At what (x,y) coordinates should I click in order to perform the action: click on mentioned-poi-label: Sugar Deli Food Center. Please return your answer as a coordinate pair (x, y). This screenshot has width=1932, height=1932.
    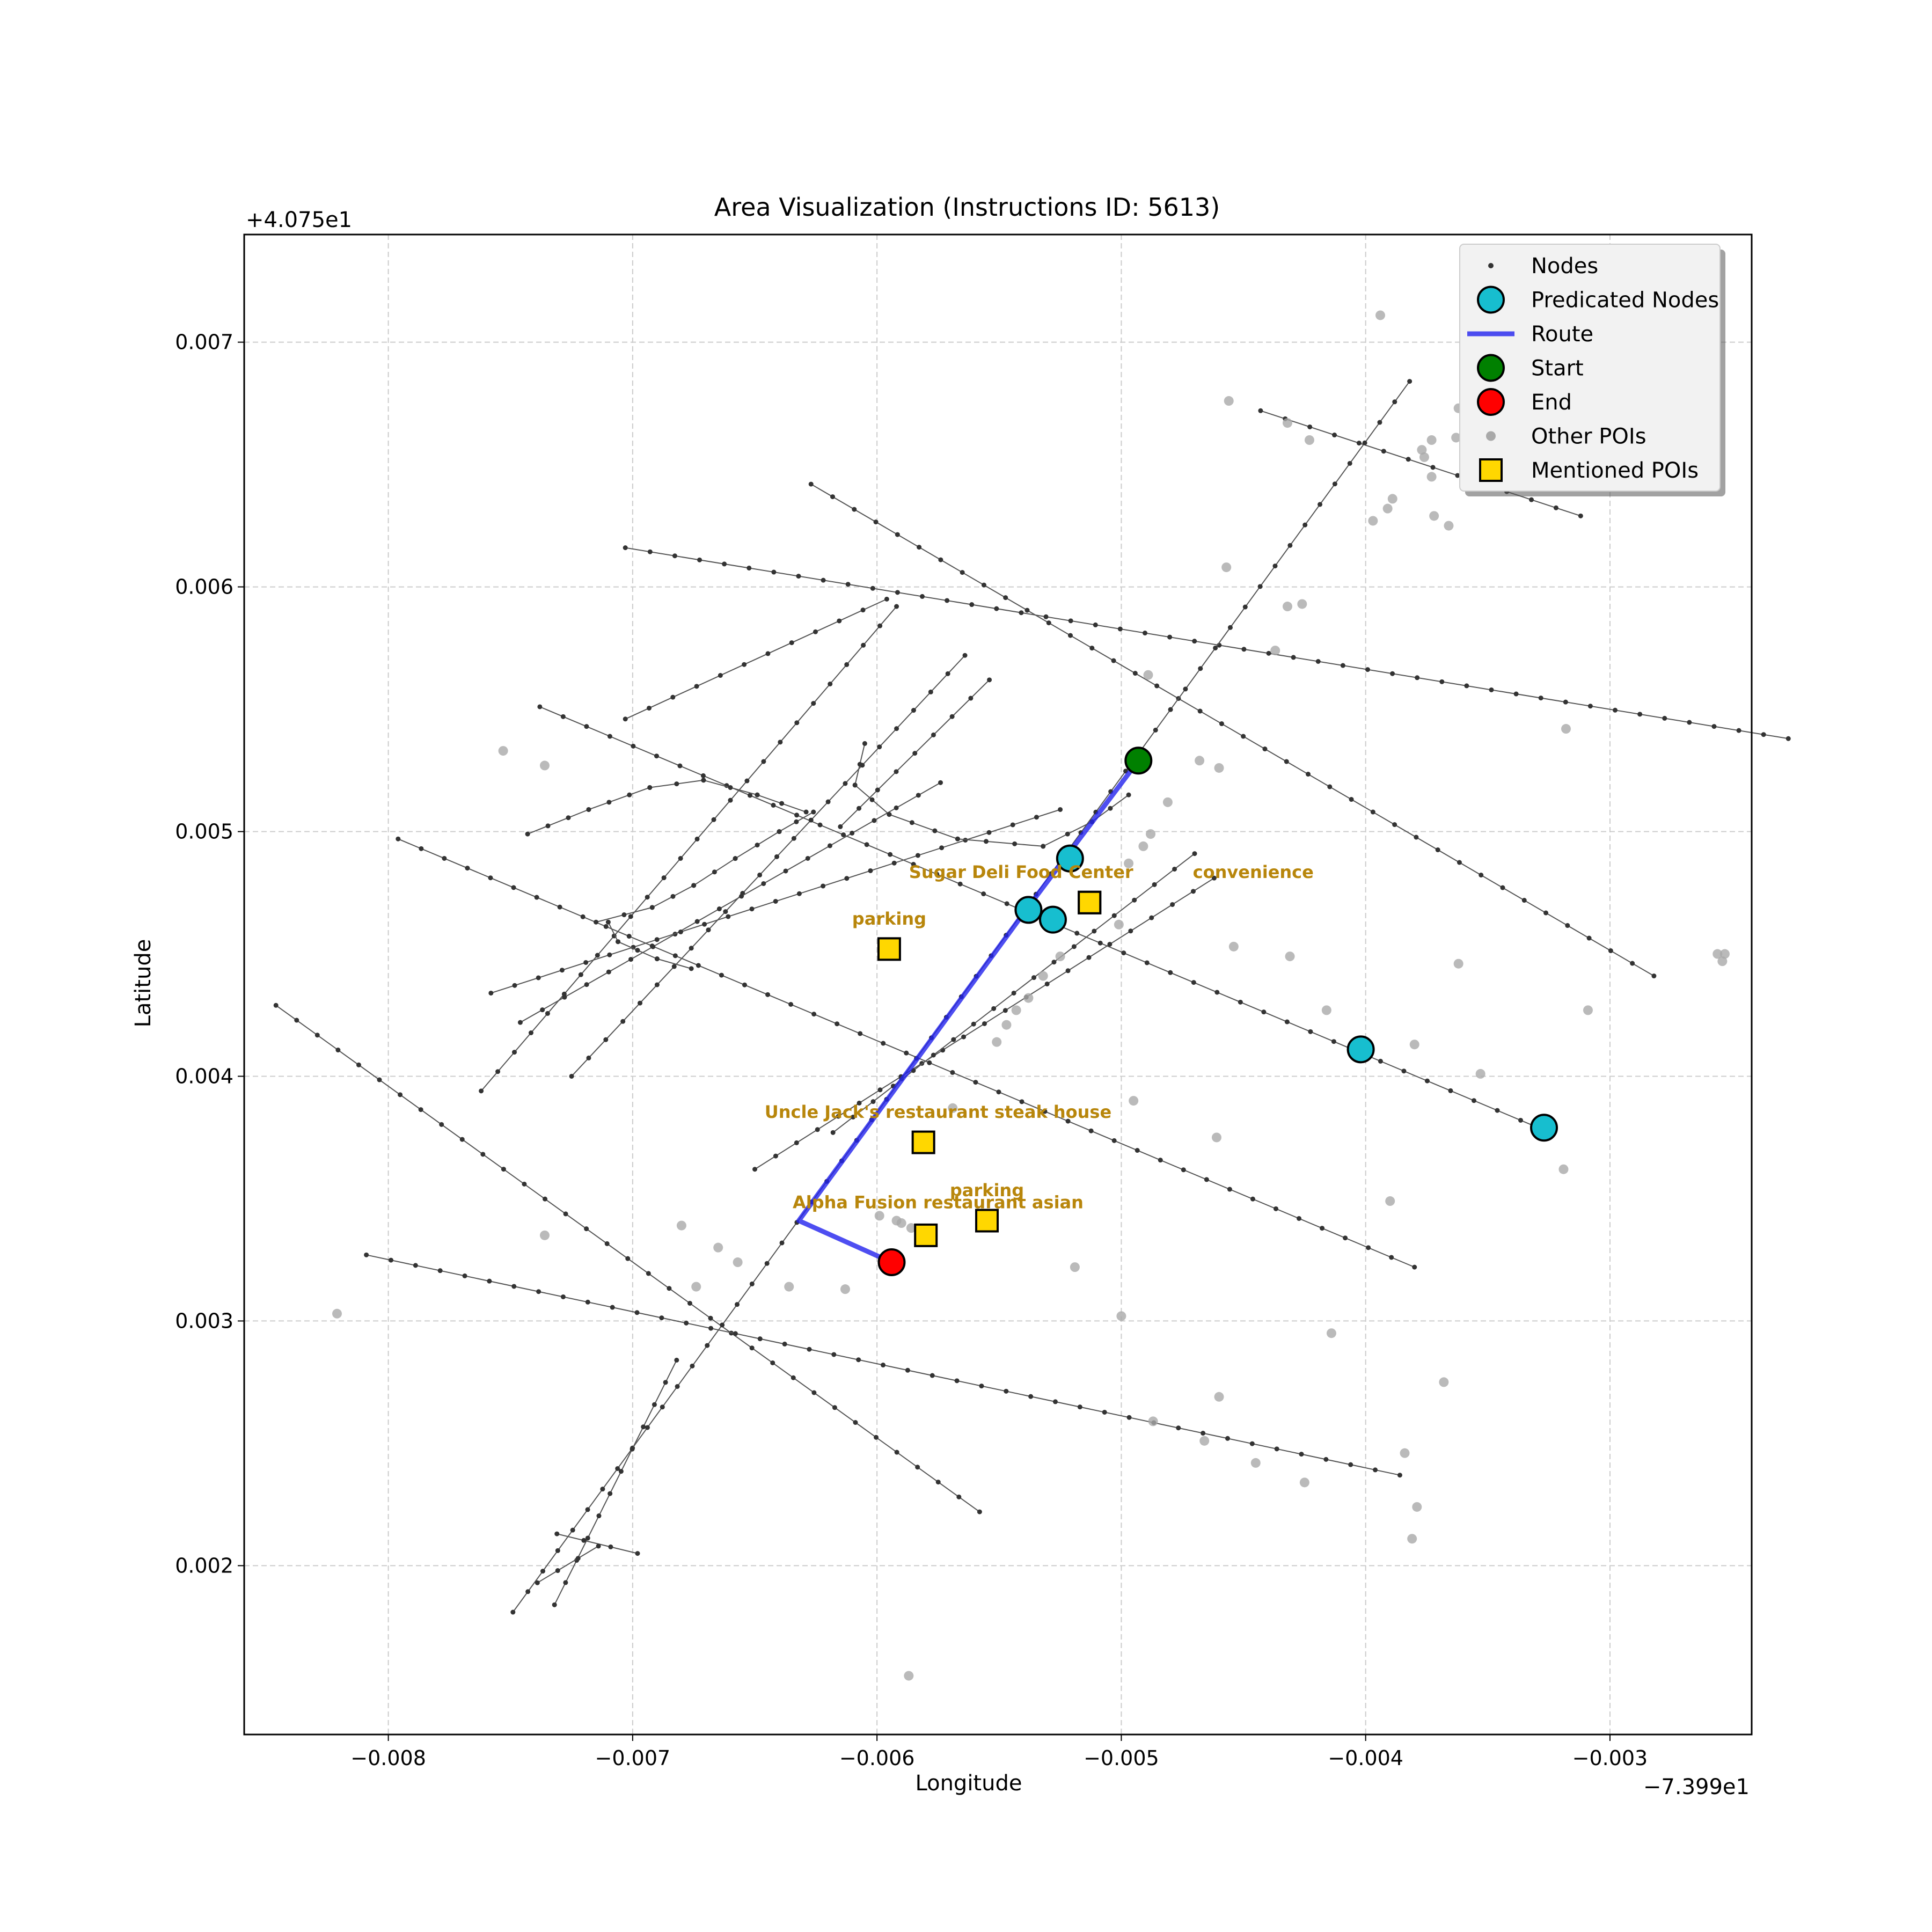
    Looking at the image, I should click on (1021, 872).